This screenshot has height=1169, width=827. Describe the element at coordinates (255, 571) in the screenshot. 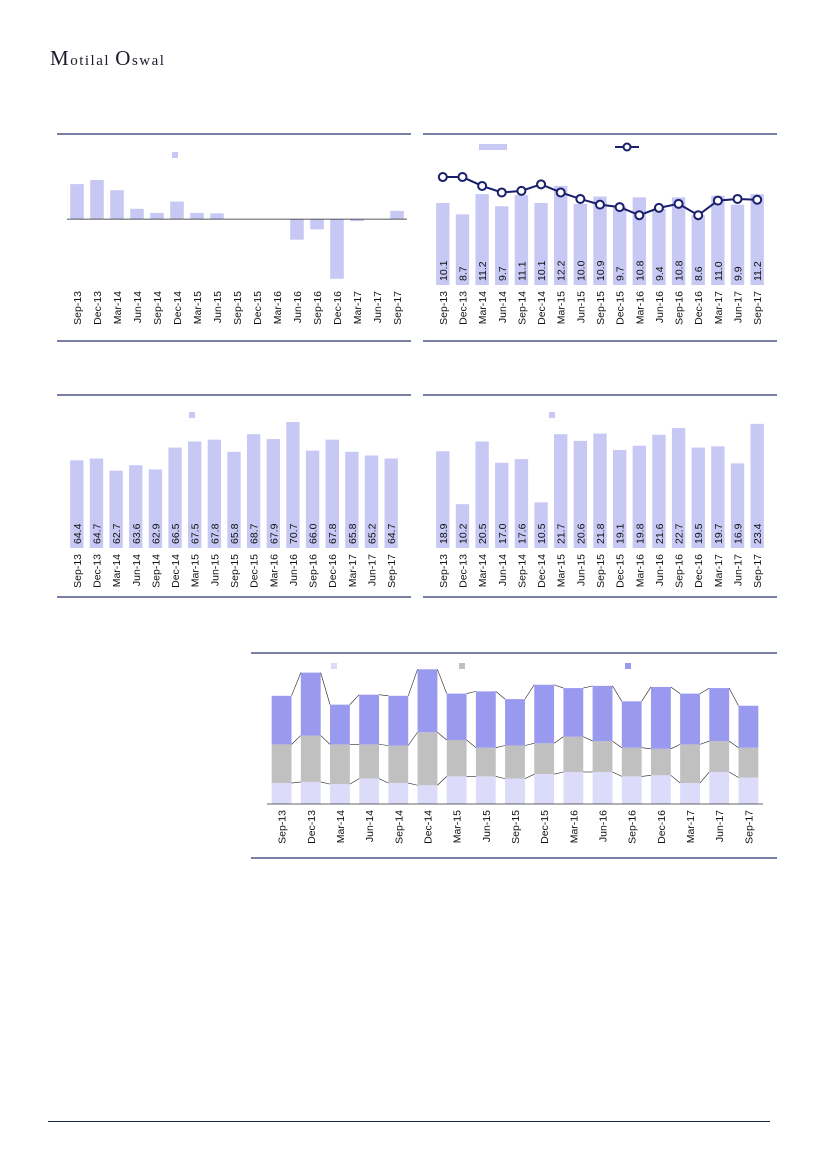

I see `x-tick-label: Dec-15` at that location.